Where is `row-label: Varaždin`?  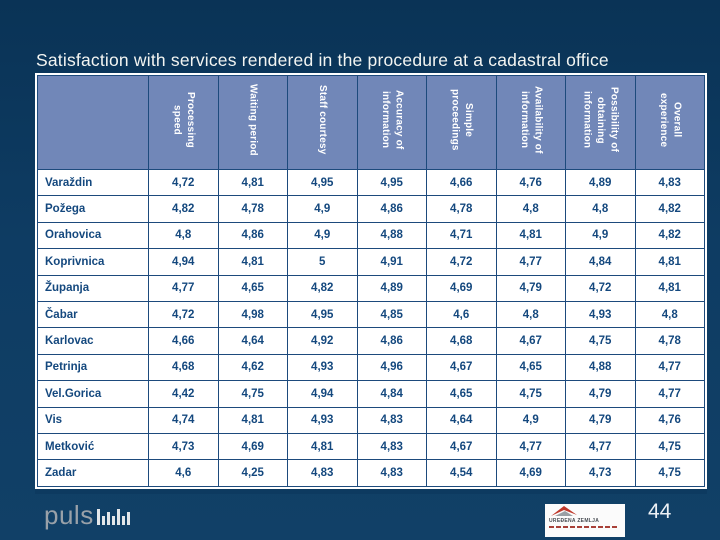
row-label: Varaždin is located at coordinates (93, 182).